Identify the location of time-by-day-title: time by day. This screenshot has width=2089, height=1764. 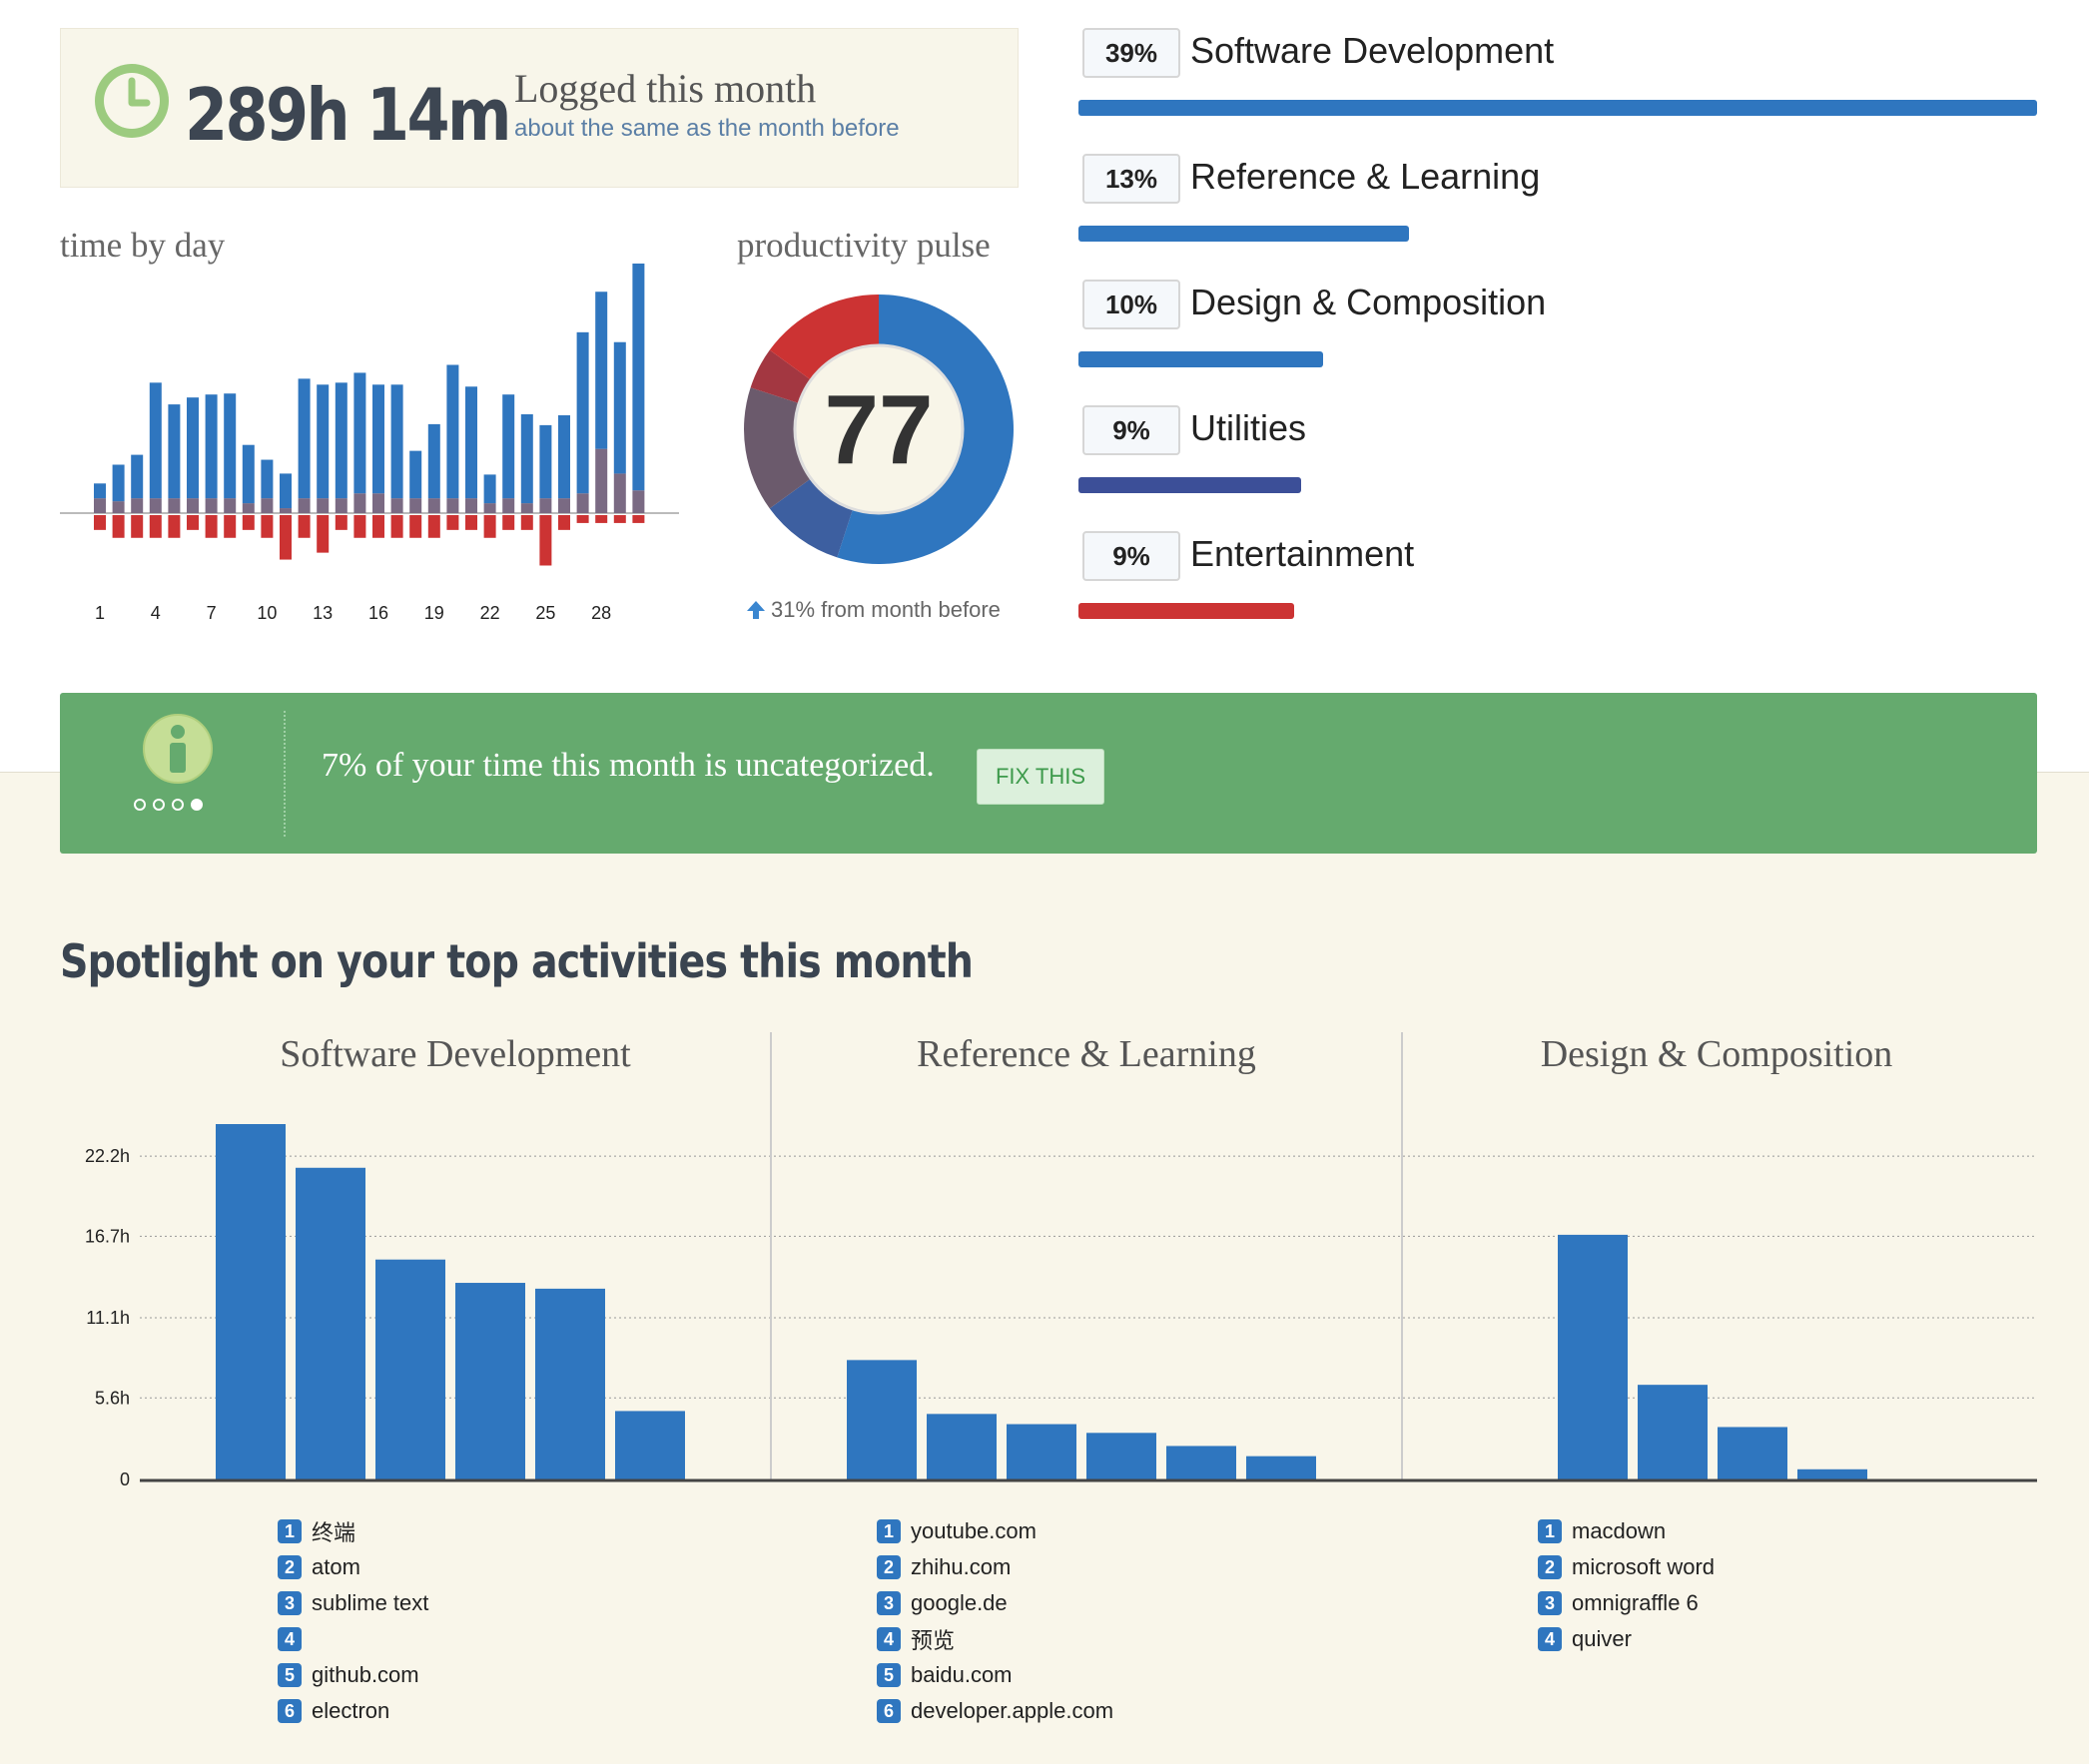
(143, 246).